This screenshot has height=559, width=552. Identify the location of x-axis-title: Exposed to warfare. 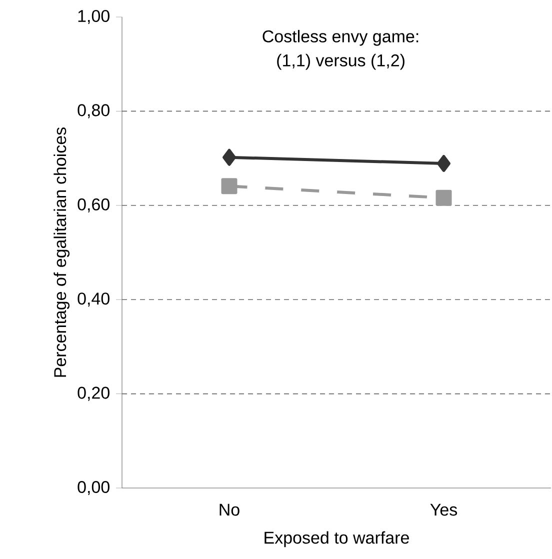
(336, 539).